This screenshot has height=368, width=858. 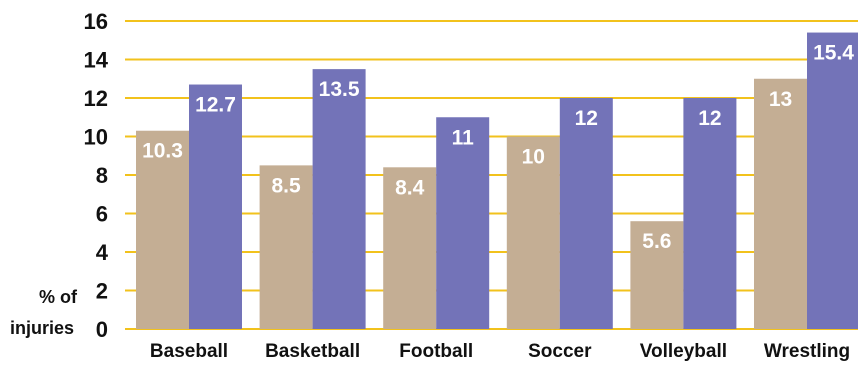 I want to click on y-tick-label: 0, so click(x=102, y=329).